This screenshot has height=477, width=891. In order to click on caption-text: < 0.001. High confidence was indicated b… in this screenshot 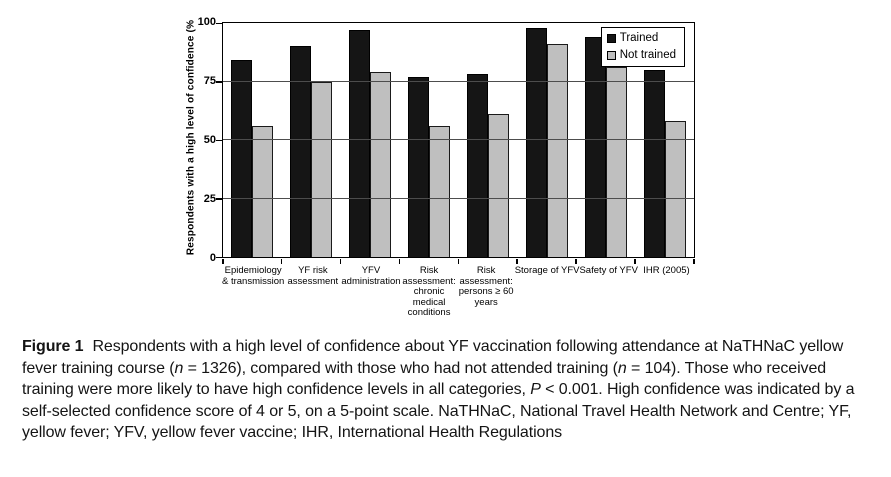, I will do `click(438, 411)`.